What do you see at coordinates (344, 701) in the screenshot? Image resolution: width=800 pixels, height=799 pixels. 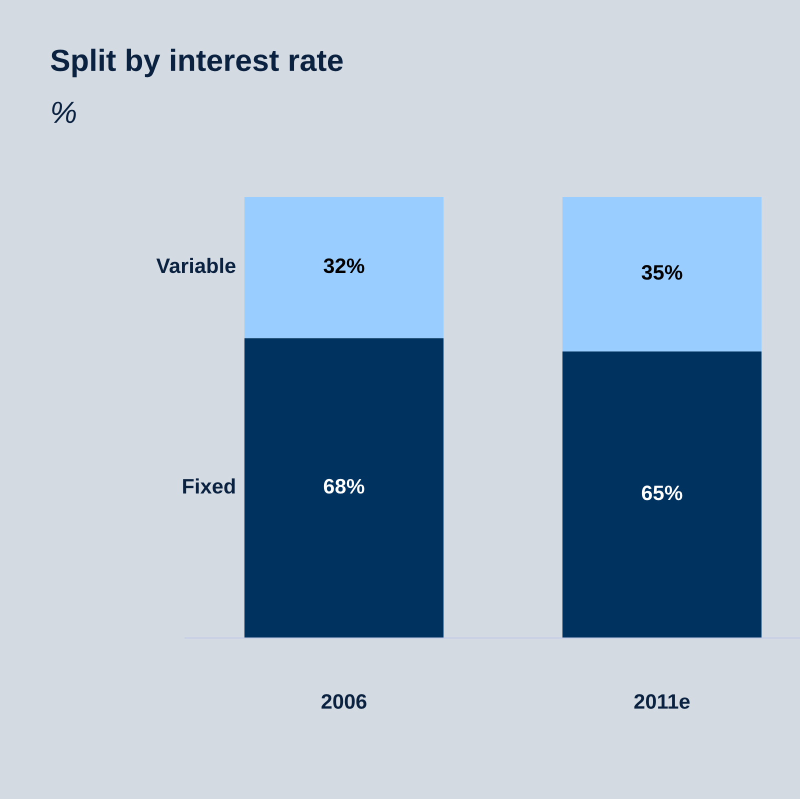 I see `x-tick-label: 2006` at bounding box center [344, 701].